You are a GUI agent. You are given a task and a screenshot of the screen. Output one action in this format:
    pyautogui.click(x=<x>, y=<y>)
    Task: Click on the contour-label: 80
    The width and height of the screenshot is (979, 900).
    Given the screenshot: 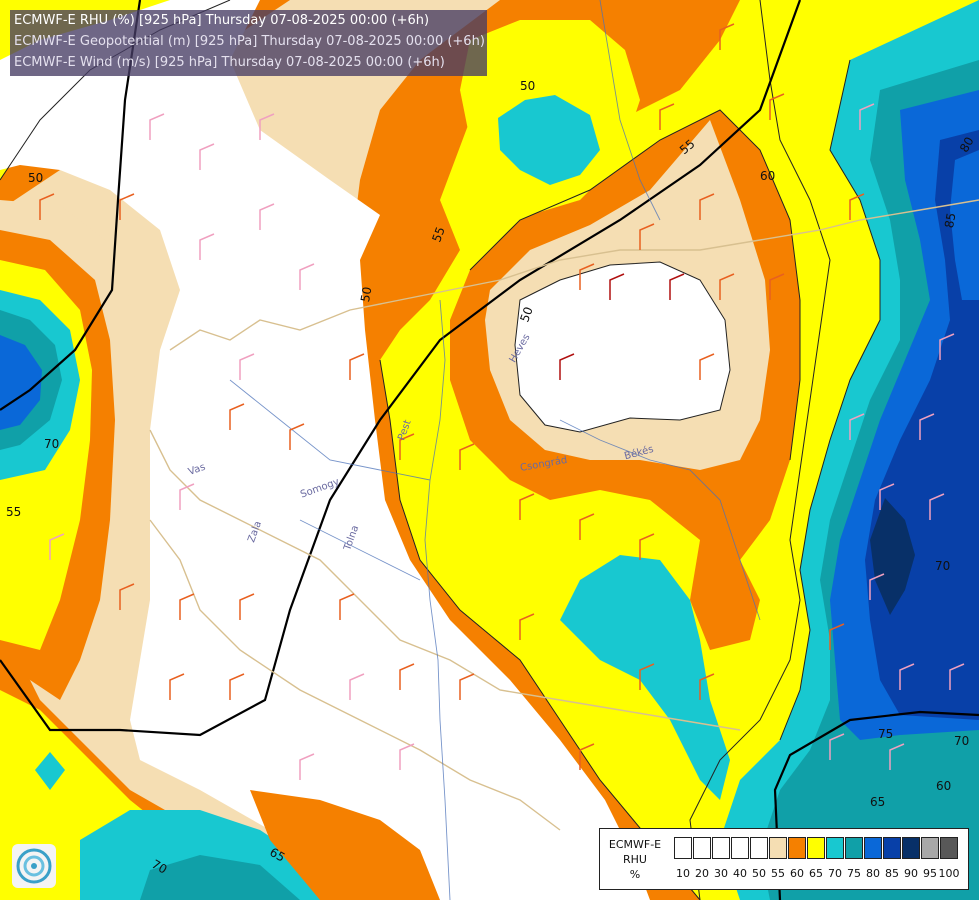 What is the action you would take?
    pyautogui.click(x=967, y=144)
    